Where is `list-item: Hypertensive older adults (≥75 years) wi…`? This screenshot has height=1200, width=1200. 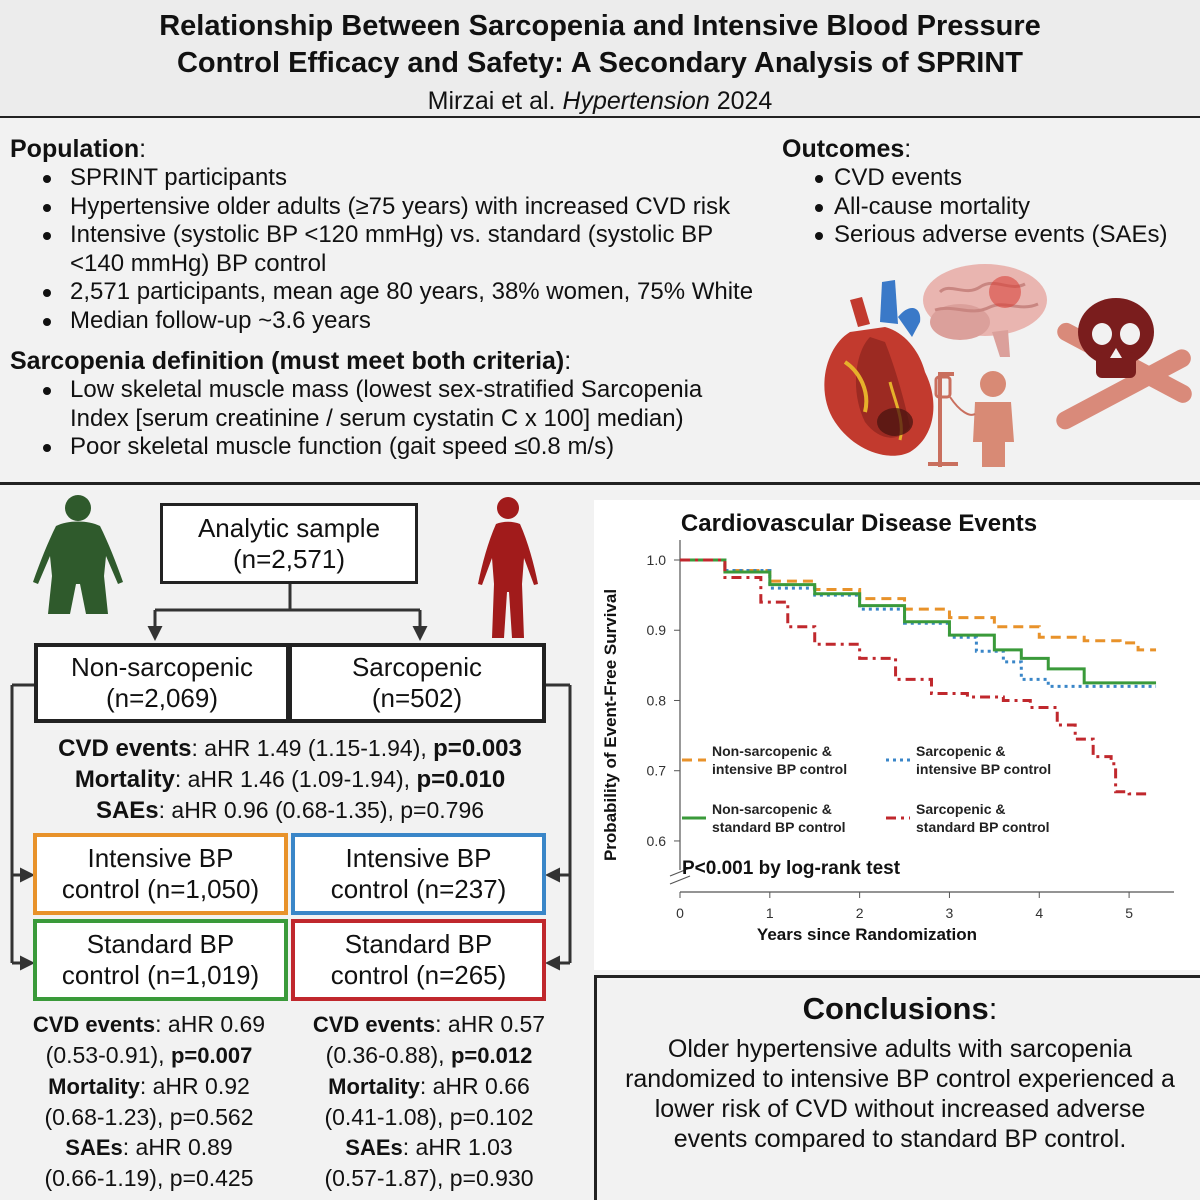 list-item: Hypertensive older adults (≥75 years) wi… is located at coordinates (395, 207).